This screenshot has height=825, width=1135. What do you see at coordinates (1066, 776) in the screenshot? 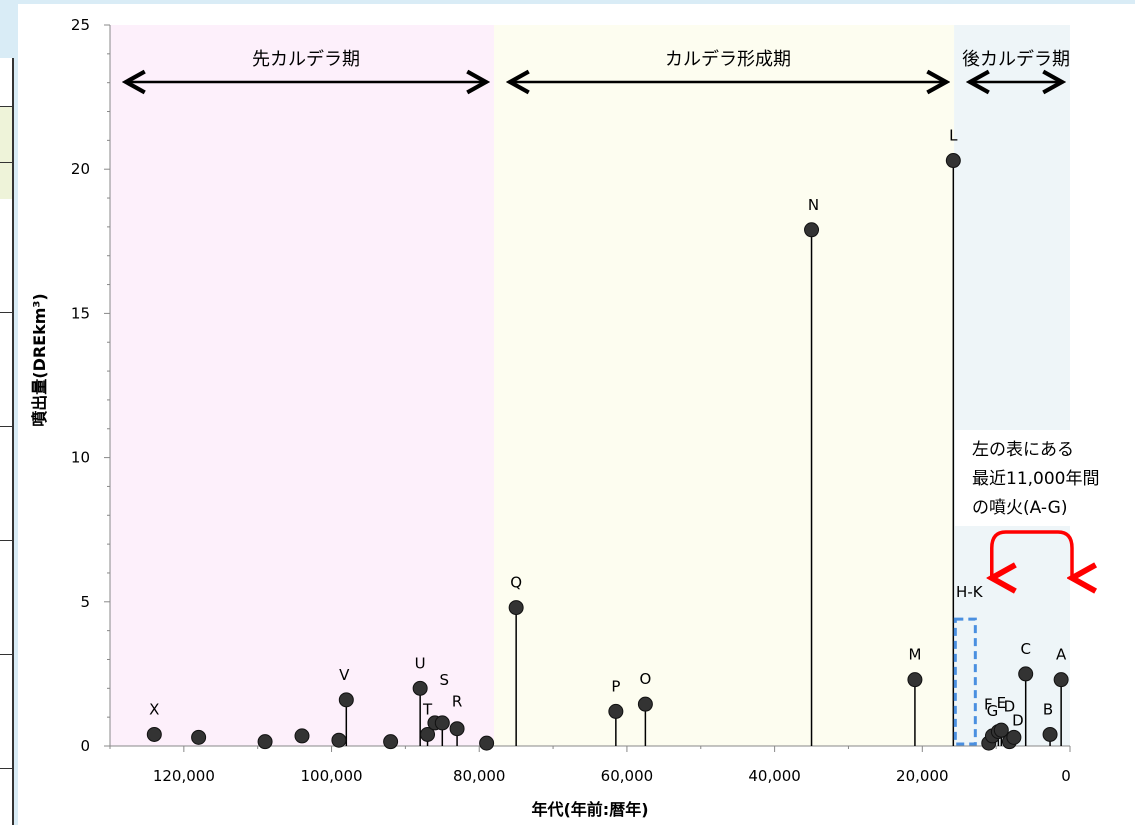
I see `x-tick-label: 0` at bounding box center [1066, 776].